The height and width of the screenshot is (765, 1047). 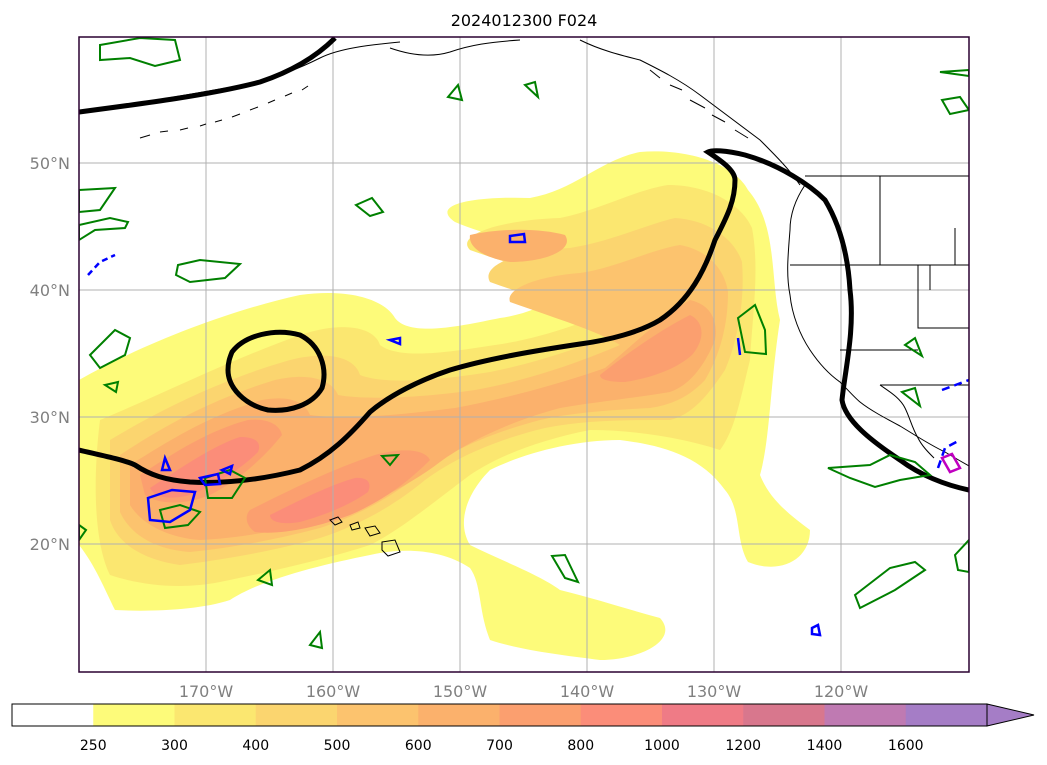 What do you see at coordinates (879, 281) in the screenshot?
I see `state-borders` at bounding box center [879, 281].